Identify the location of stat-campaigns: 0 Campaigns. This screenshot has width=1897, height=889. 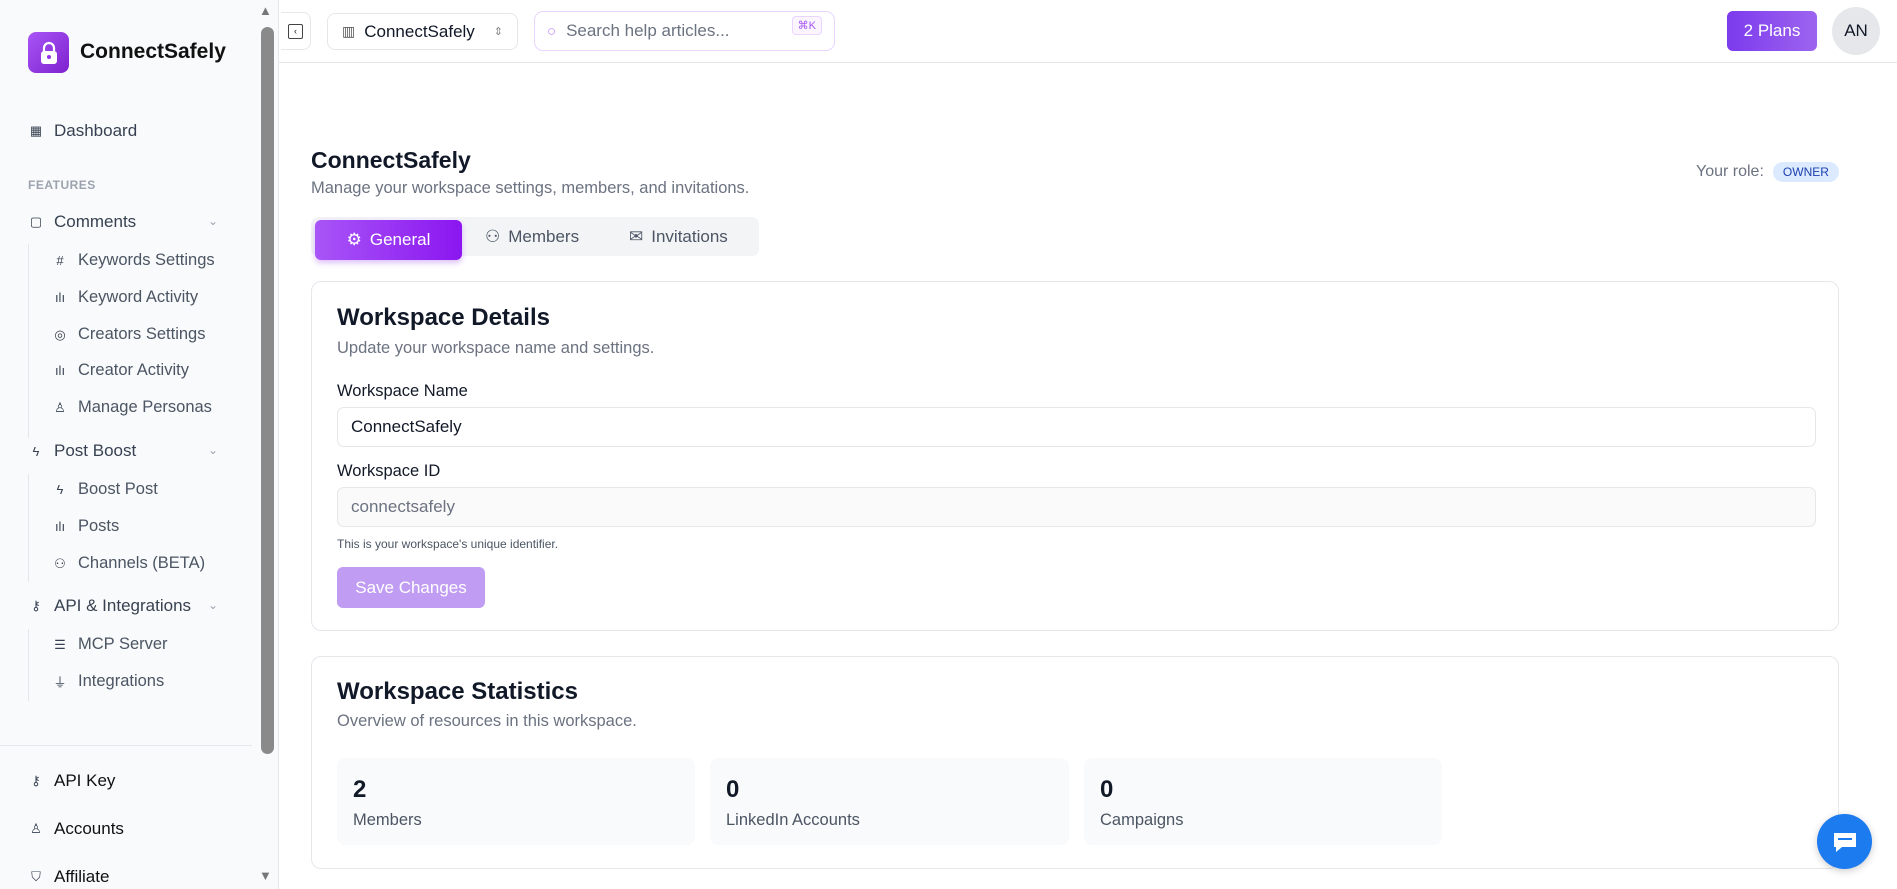
(1263, 801).